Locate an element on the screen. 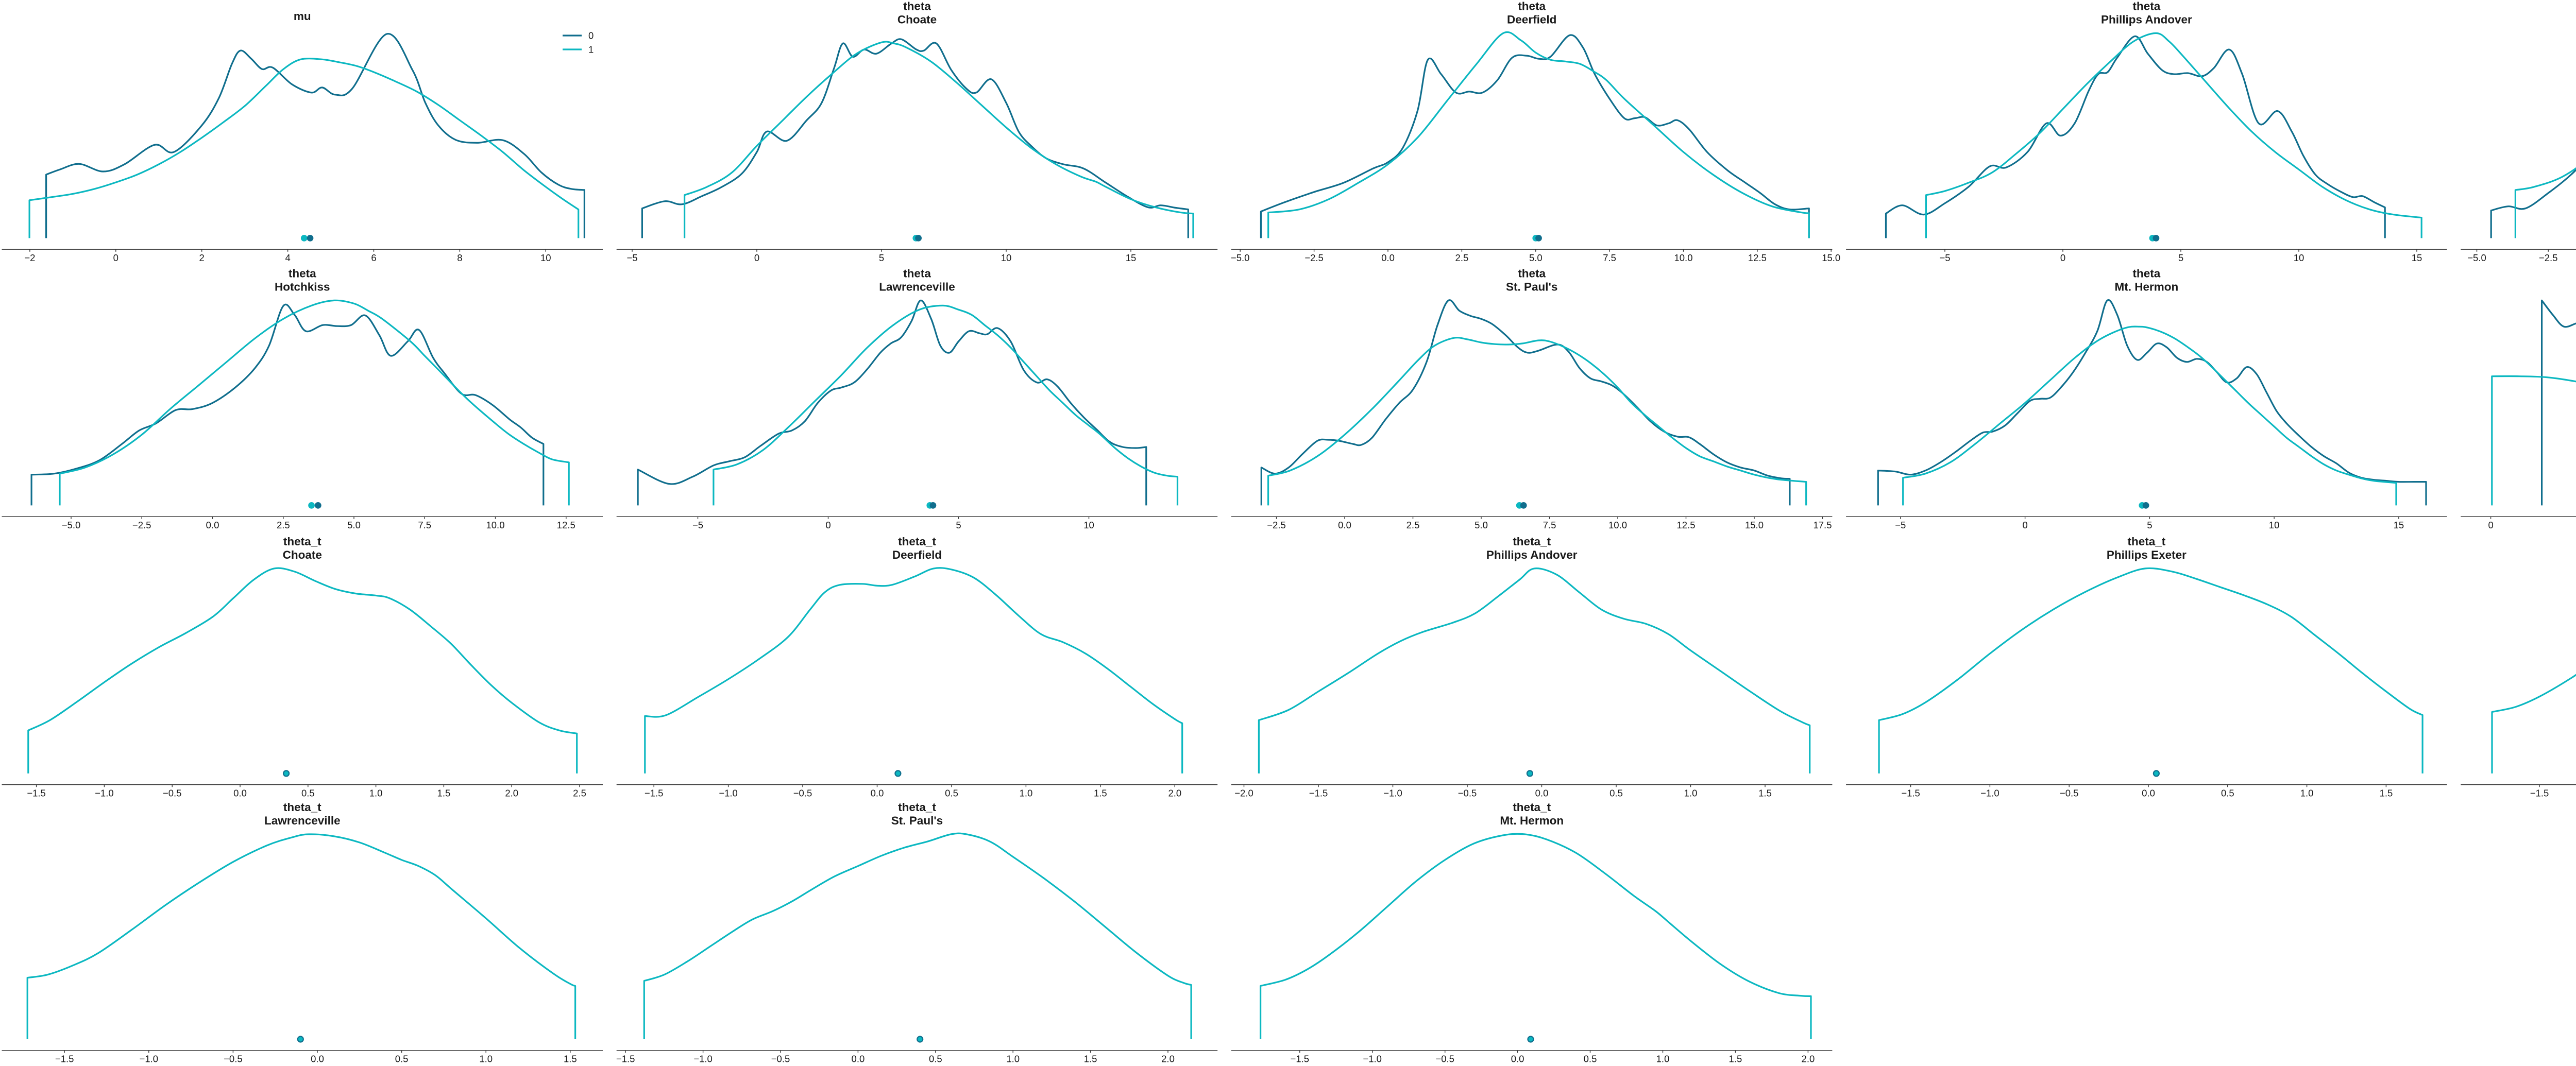 The width and height of the screenshot is (2576, 1066). svg-text: 1 is located at coordinates (591, 49).